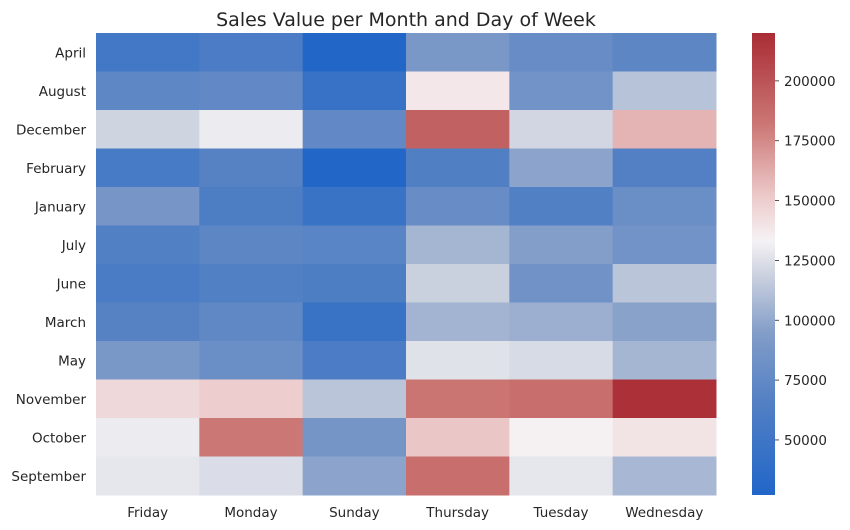 The width and height of the screenshot is (850, 530). I want to click on colorbar: 50000 75000 100000 125000 150000 175000 200000, so click(794, 264).